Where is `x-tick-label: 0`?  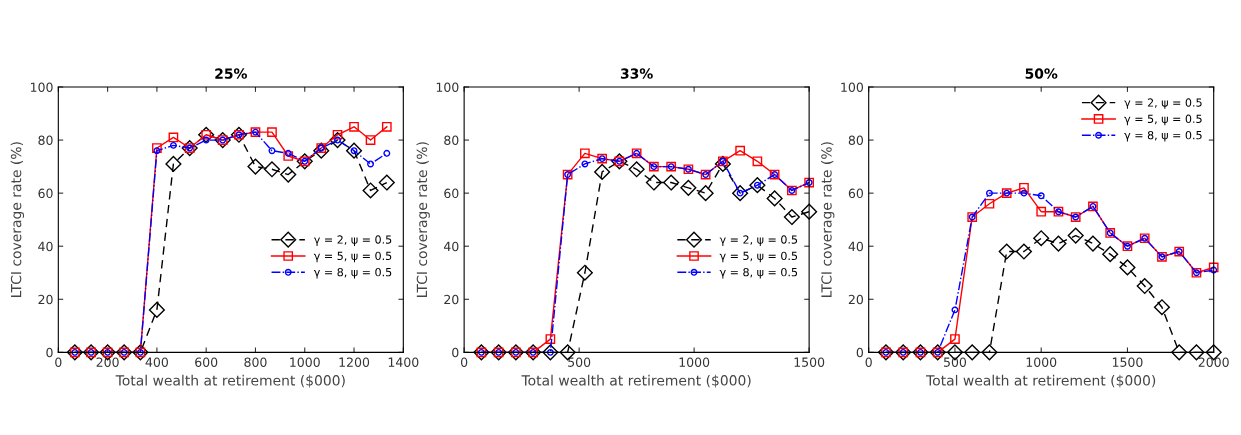
x-tick-label: 0 is located at coordinates (464, 362).